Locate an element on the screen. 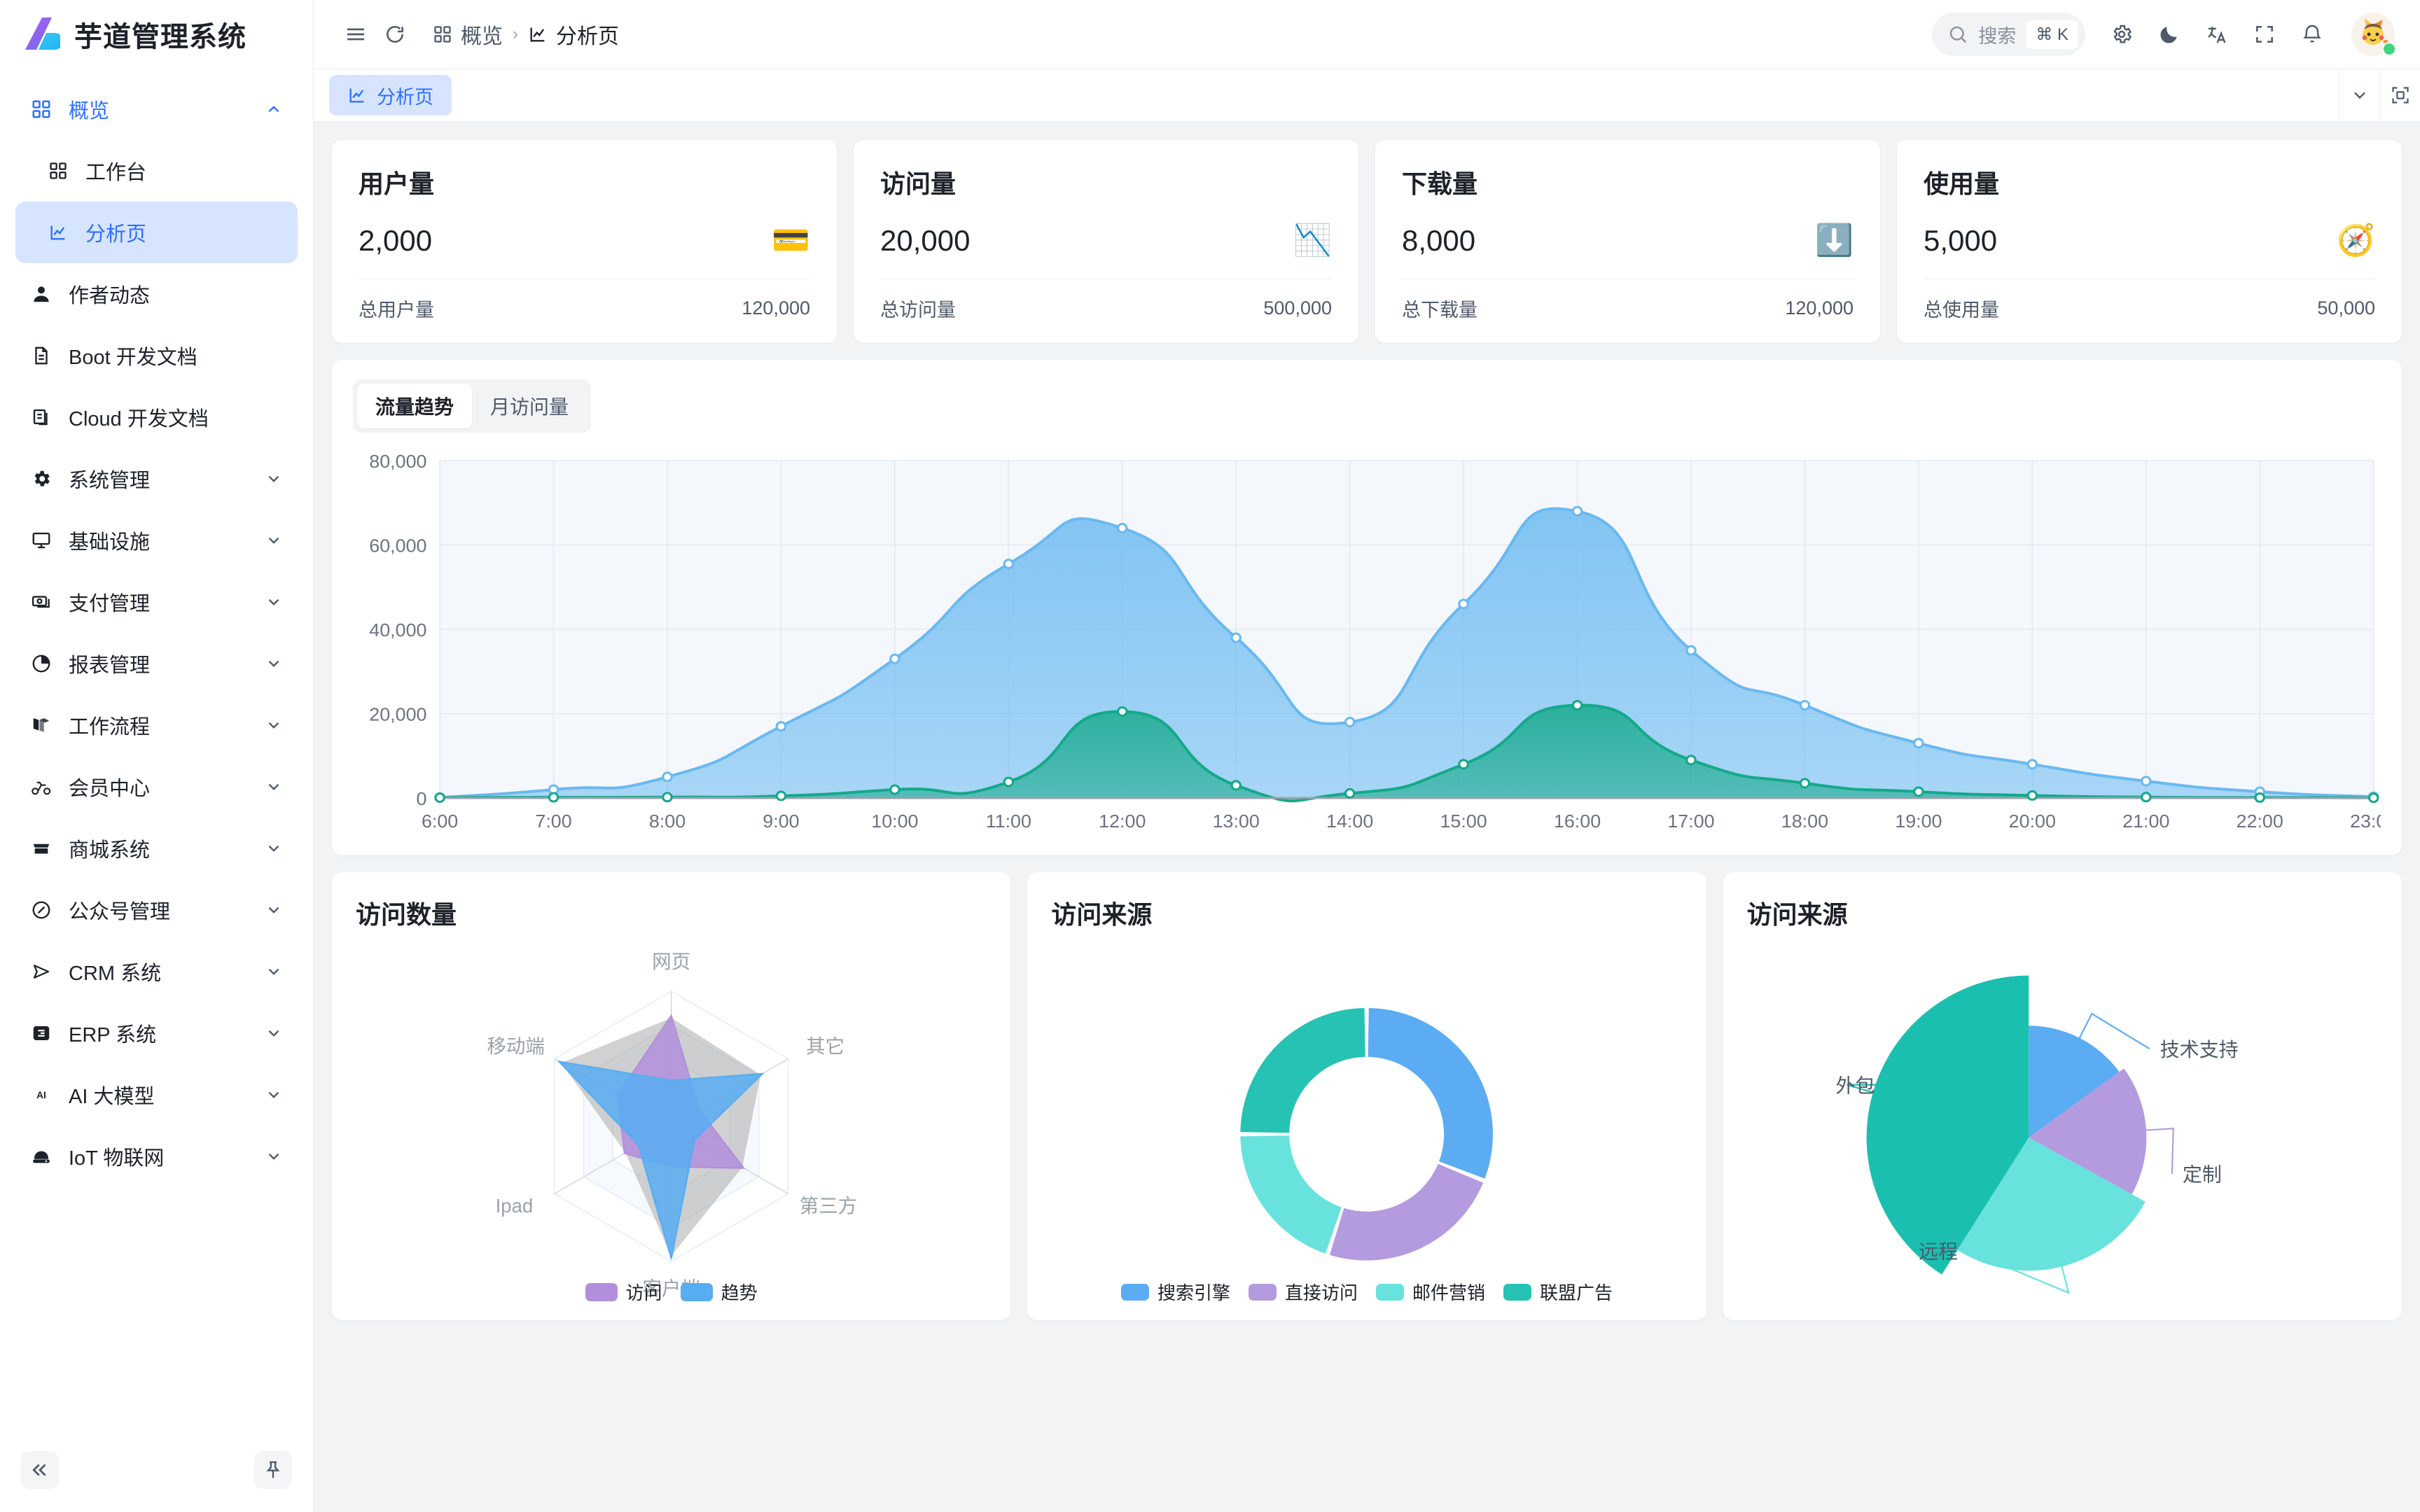  monitor-icon is located at coordinates (41, 540).